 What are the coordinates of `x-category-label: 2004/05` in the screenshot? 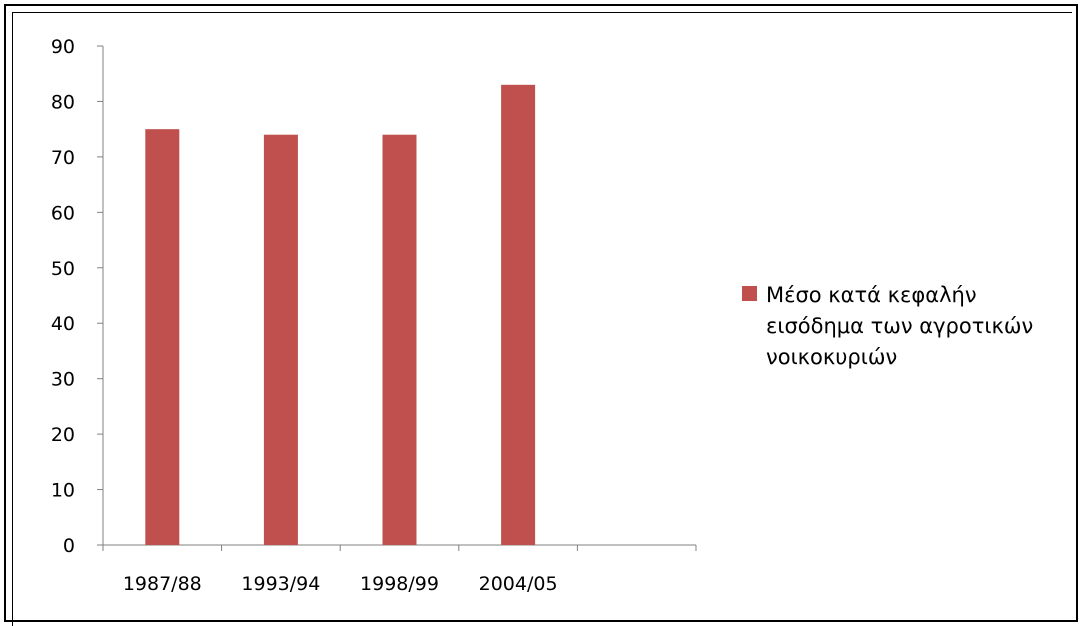 It's located at (518, 584).